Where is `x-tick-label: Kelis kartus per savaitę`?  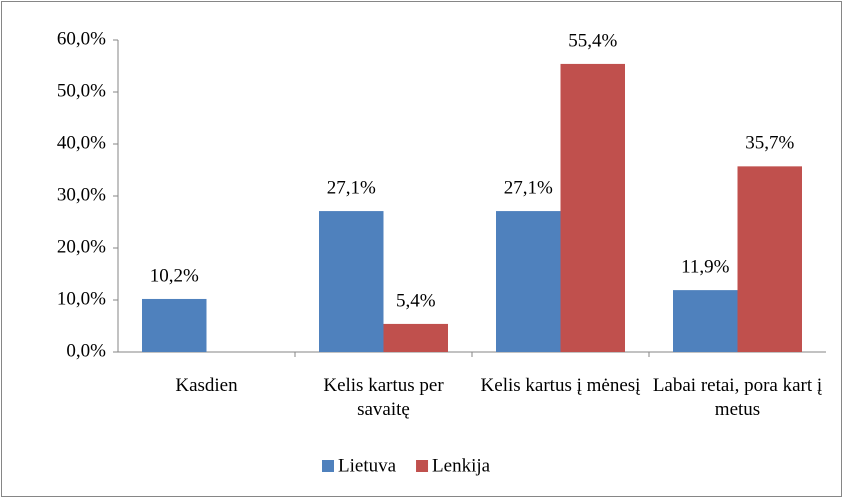
x-tick-label: Kelis kartus per savaitę is located at coordinates (383, 397).